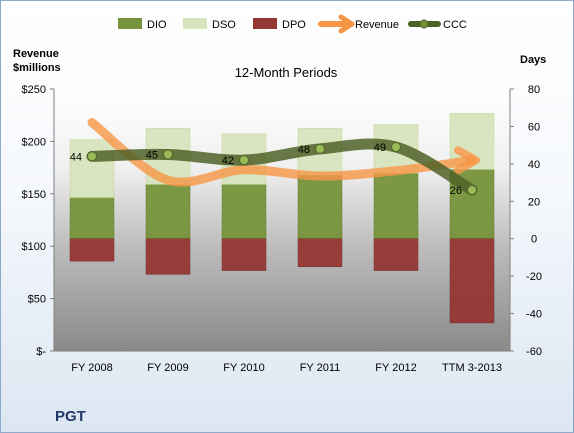  What do you see at coordinates (37, 300) in the screenshot?
I see `left-tick-label: $50` at bounding box center [37, 300].